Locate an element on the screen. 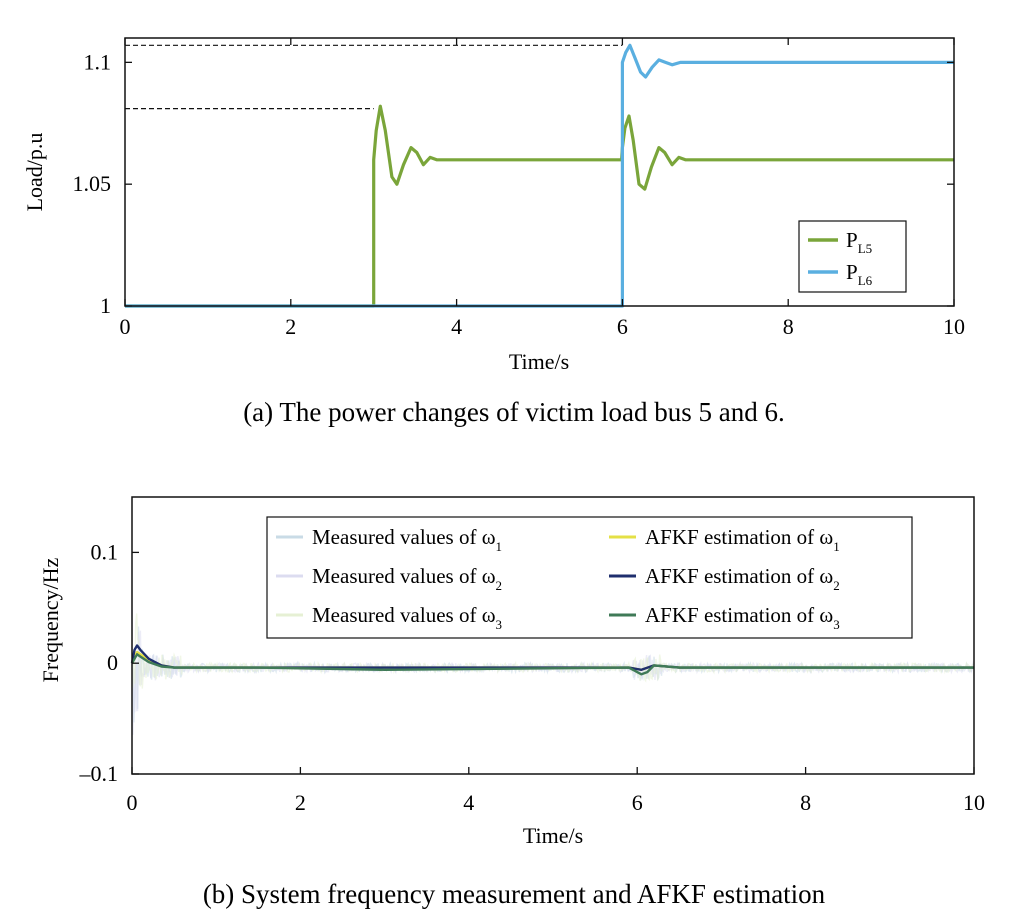 The height and width of the screenshot is (919, 1029). chart-a-xlabel: Time/s is located at coordinates (539, 361).